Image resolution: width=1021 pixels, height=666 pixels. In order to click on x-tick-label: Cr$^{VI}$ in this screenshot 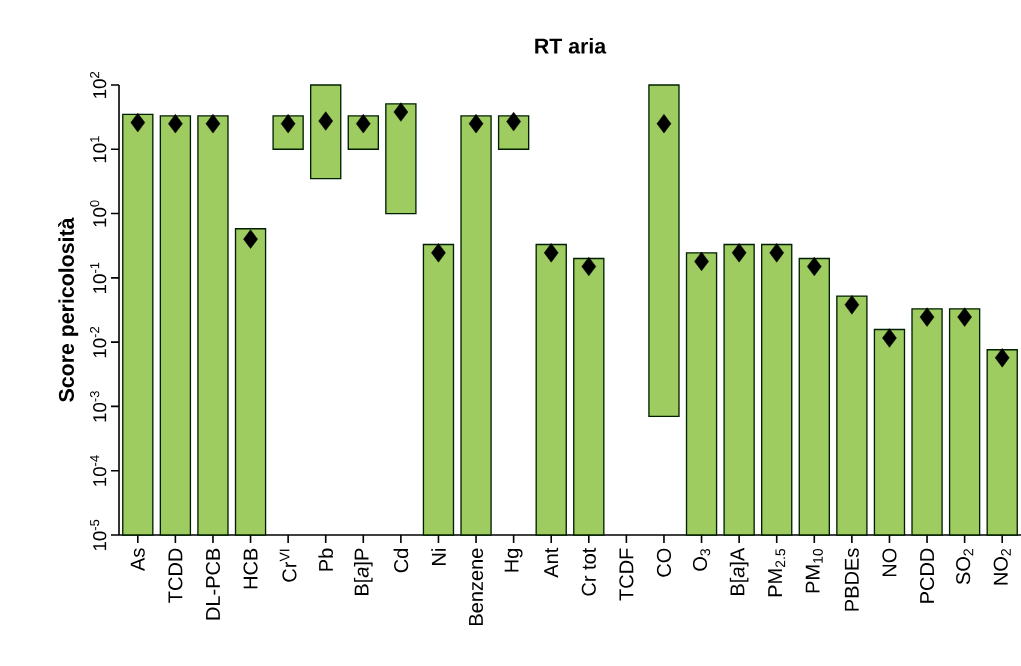, I will do `click(288, 565)`.